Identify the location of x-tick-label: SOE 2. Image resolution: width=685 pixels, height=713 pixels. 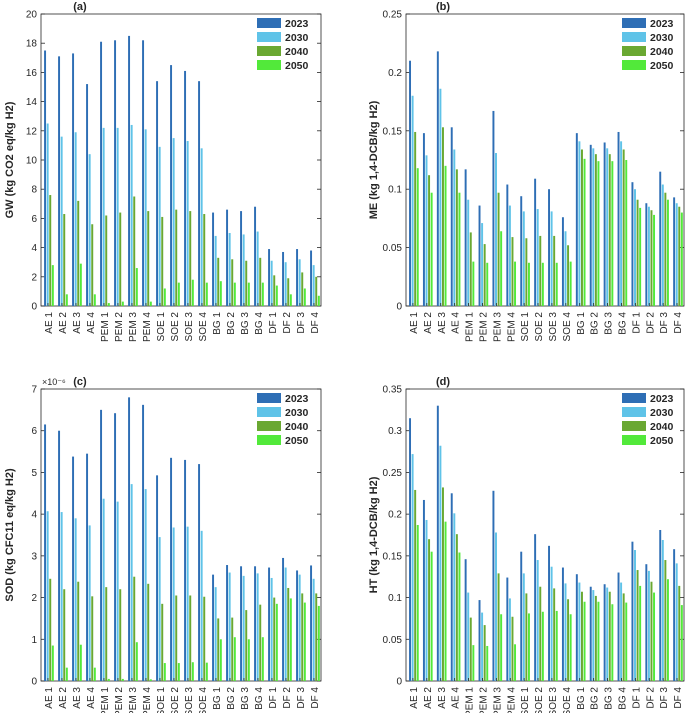
(539, 700).